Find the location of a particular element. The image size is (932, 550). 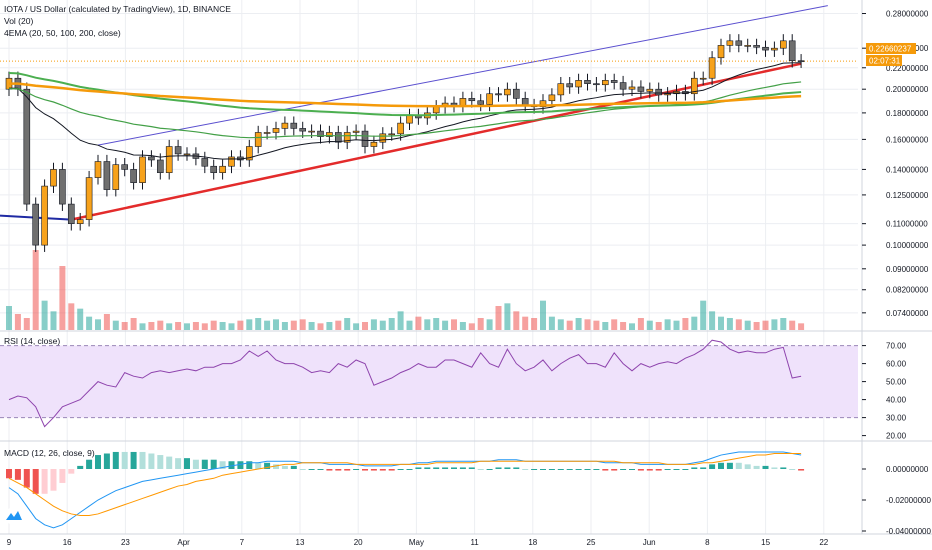

time-tick-label: 15 is located at coordinates (765, 542).